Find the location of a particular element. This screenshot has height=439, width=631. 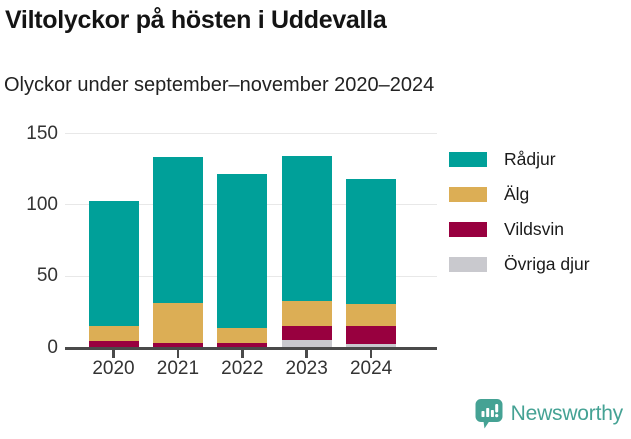

legend-label: Vildsvin is located at coordinates (534, 229).